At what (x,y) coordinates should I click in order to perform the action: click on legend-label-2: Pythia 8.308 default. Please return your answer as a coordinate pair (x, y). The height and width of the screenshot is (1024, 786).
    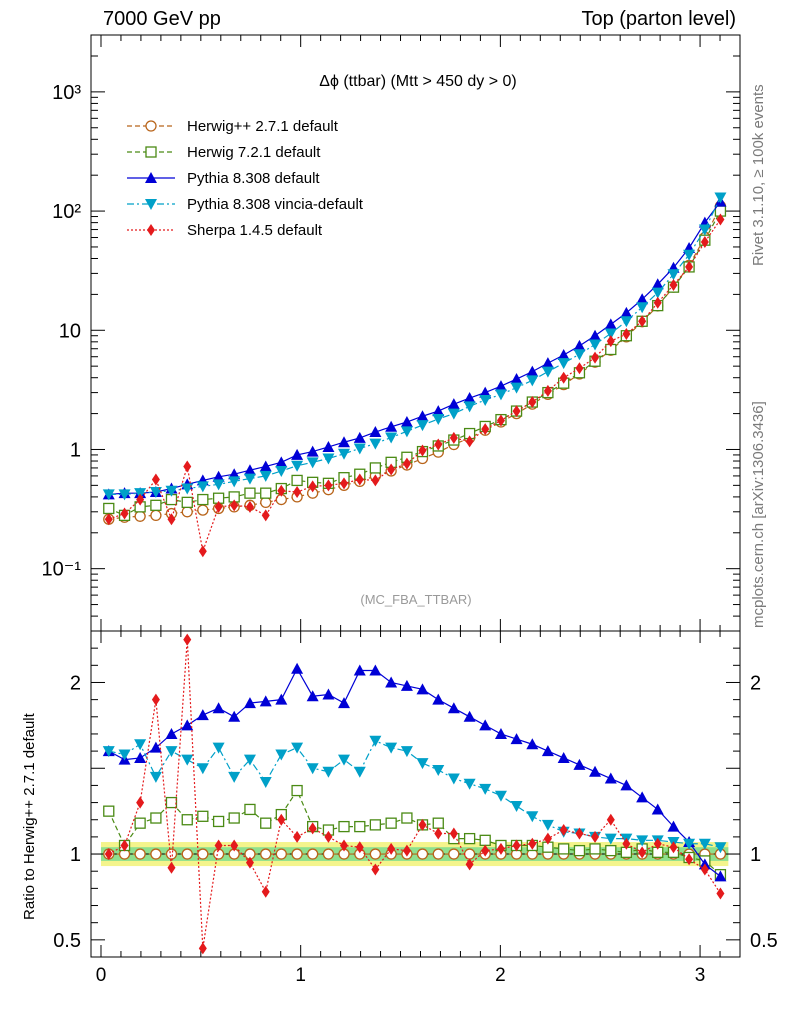
    Looking at the image, I should click on (253, 178).